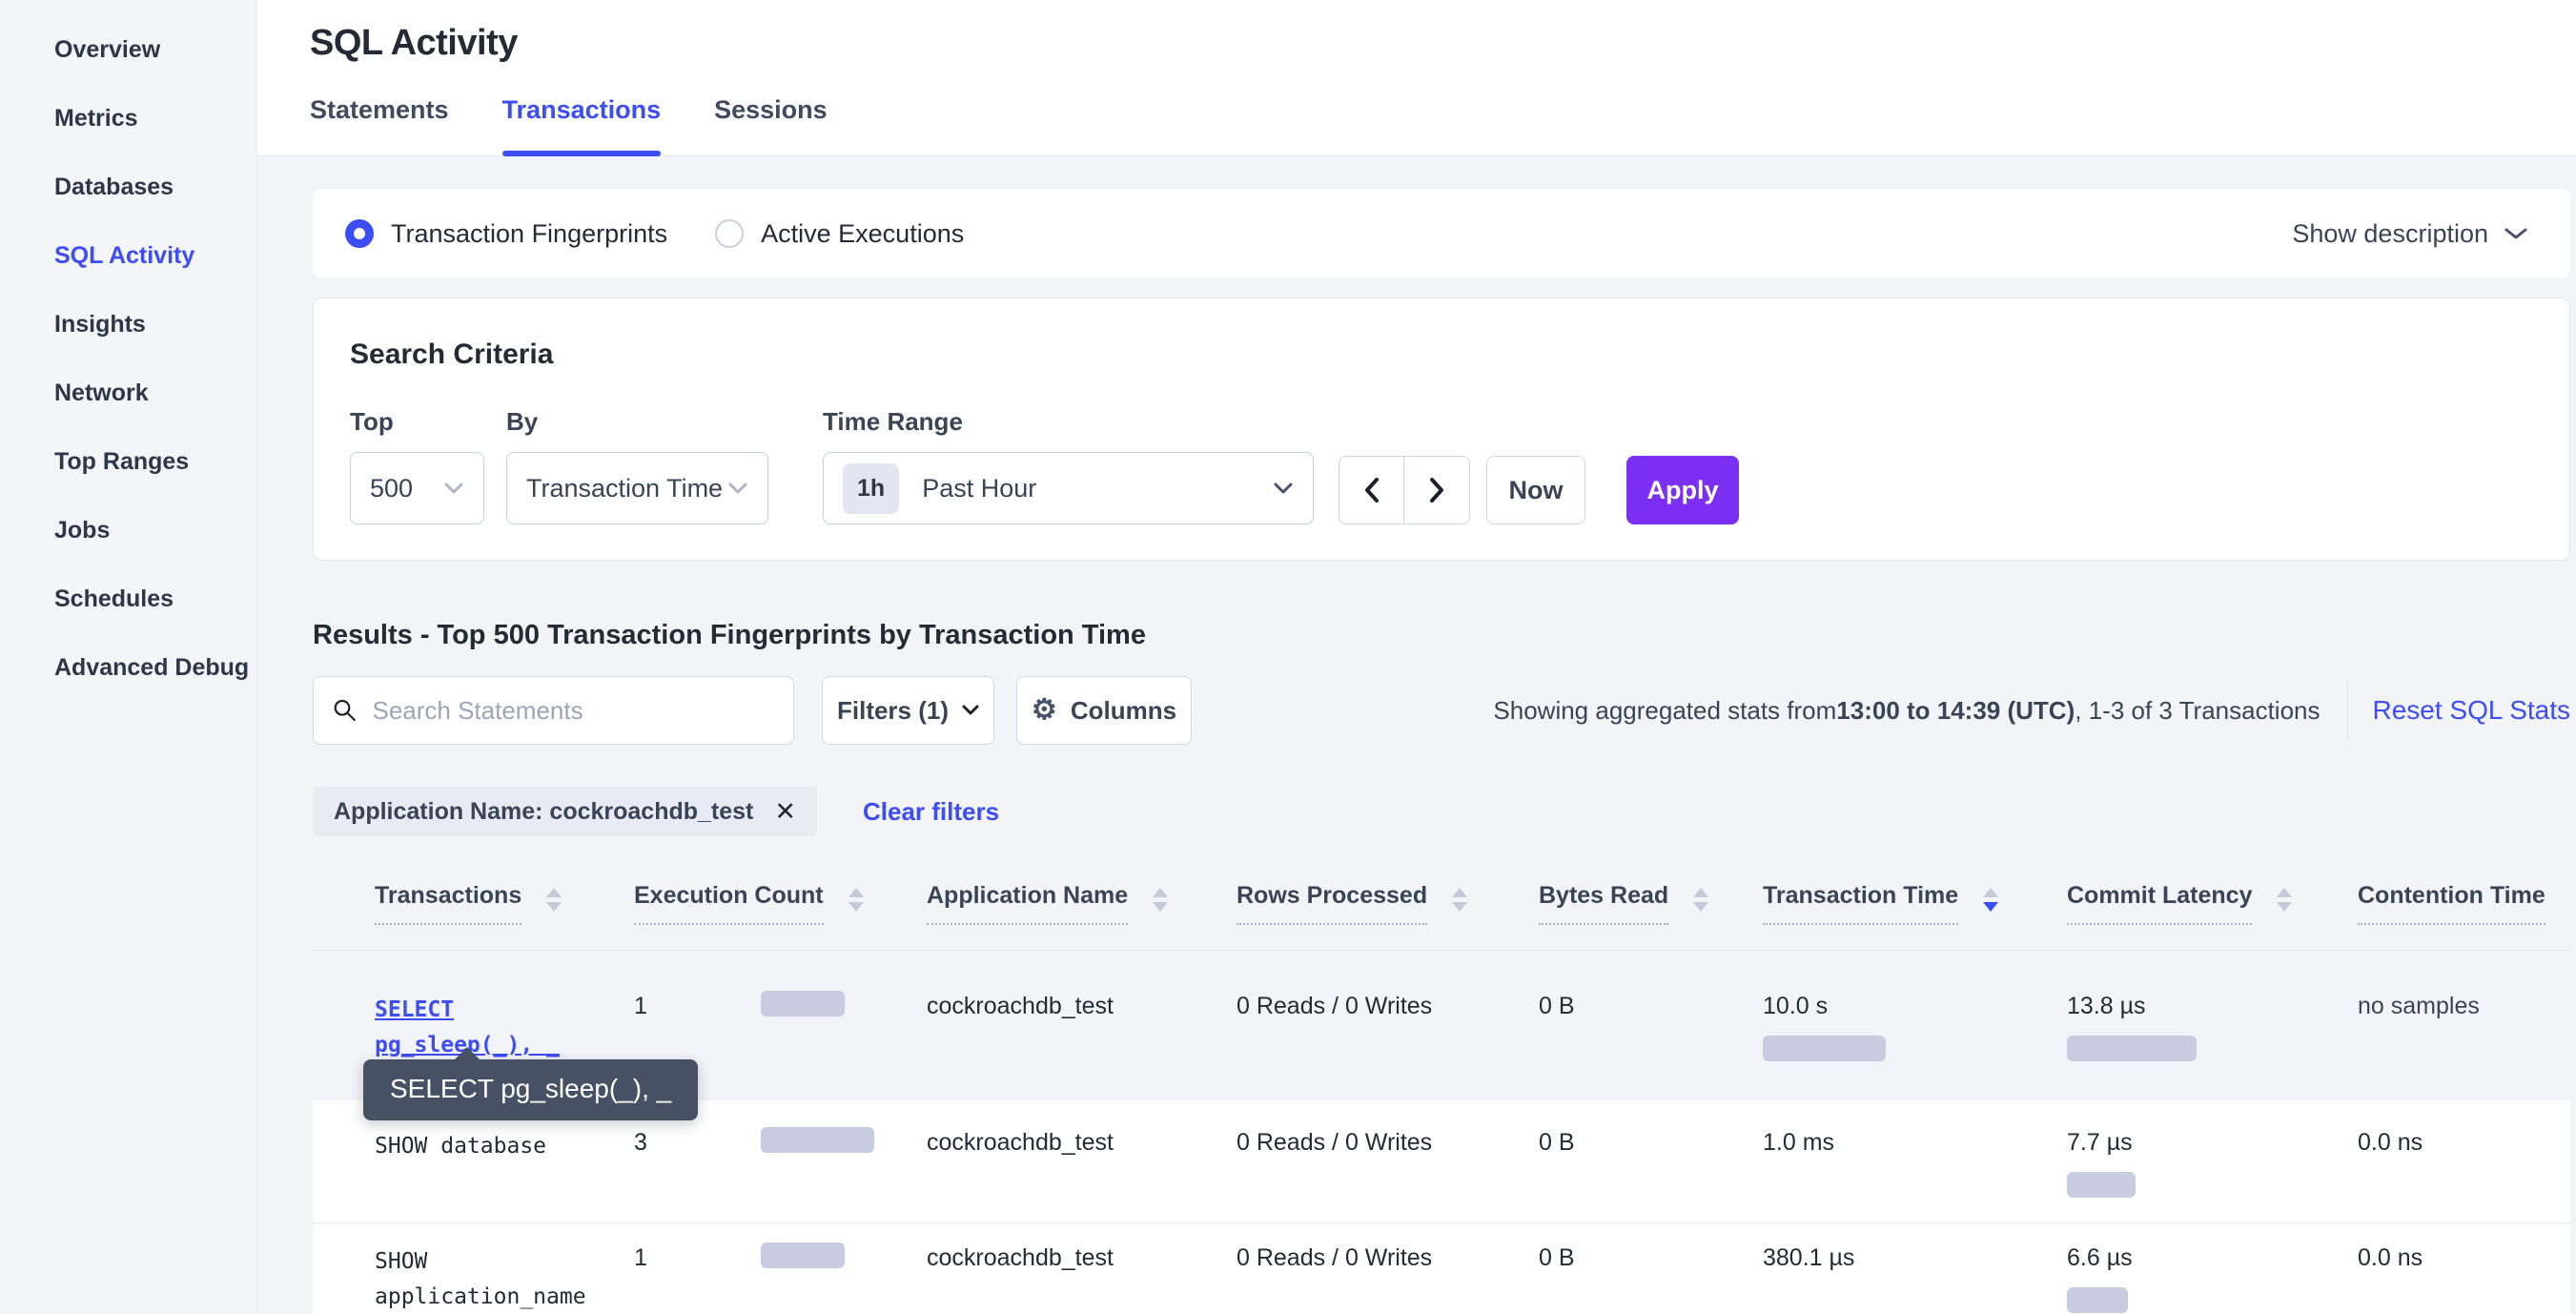 This screenshot has width=2576, height=1314. I want to click on search-criteria-fields: Top 500 By Transaction Time, so click(1440, 465).